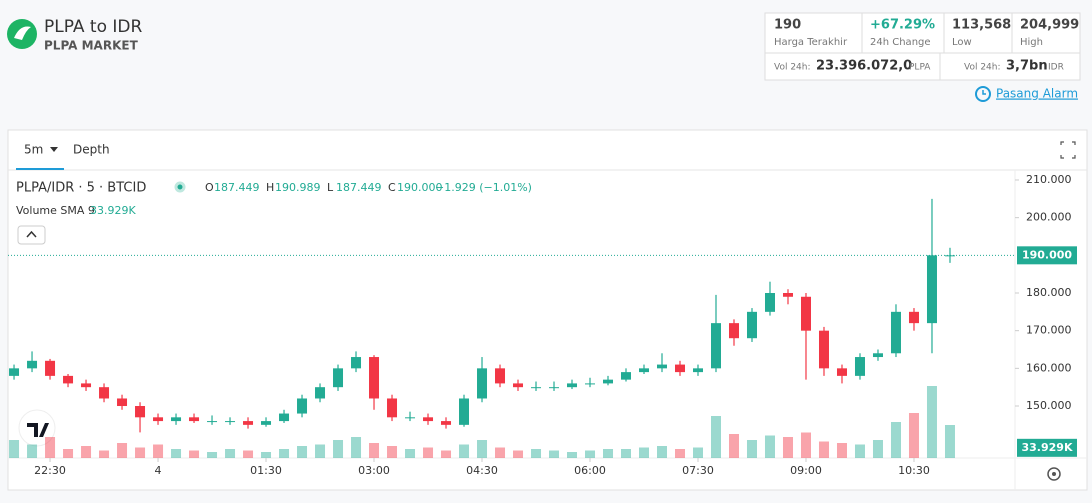 Image resolution: width=1092 pixels, height=503 pixels. I want to click on vol-value: 23.396.072,0, so click(864, 66).